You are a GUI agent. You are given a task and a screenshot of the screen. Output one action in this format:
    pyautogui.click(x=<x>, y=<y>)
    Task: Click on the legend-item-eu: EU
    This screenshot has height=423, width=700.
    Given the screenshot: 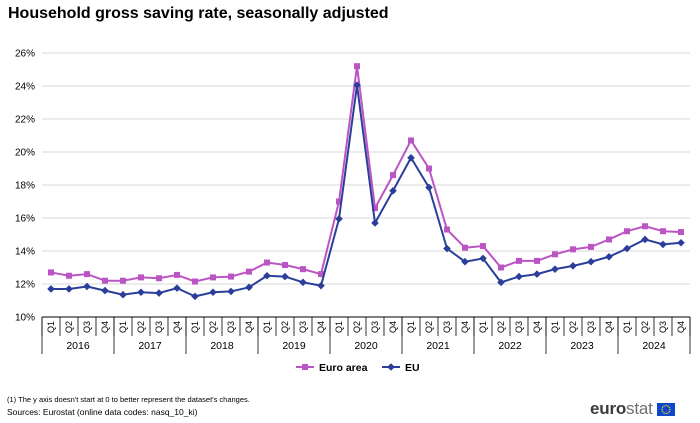 What is the action you would take?
    pyautogui.click(x=401, y=368)
    